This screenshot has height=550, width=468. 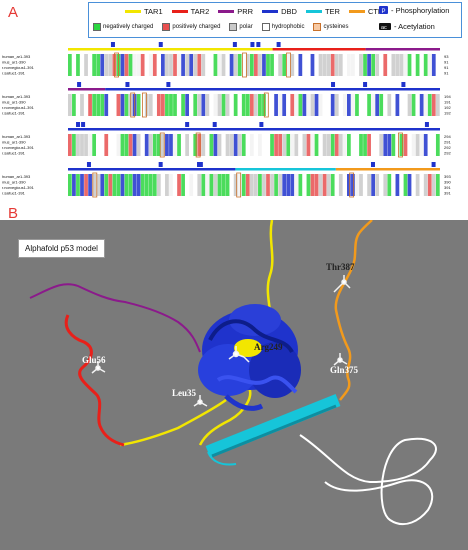 I want to click on residue-sticks, so click(x=221, y=341).